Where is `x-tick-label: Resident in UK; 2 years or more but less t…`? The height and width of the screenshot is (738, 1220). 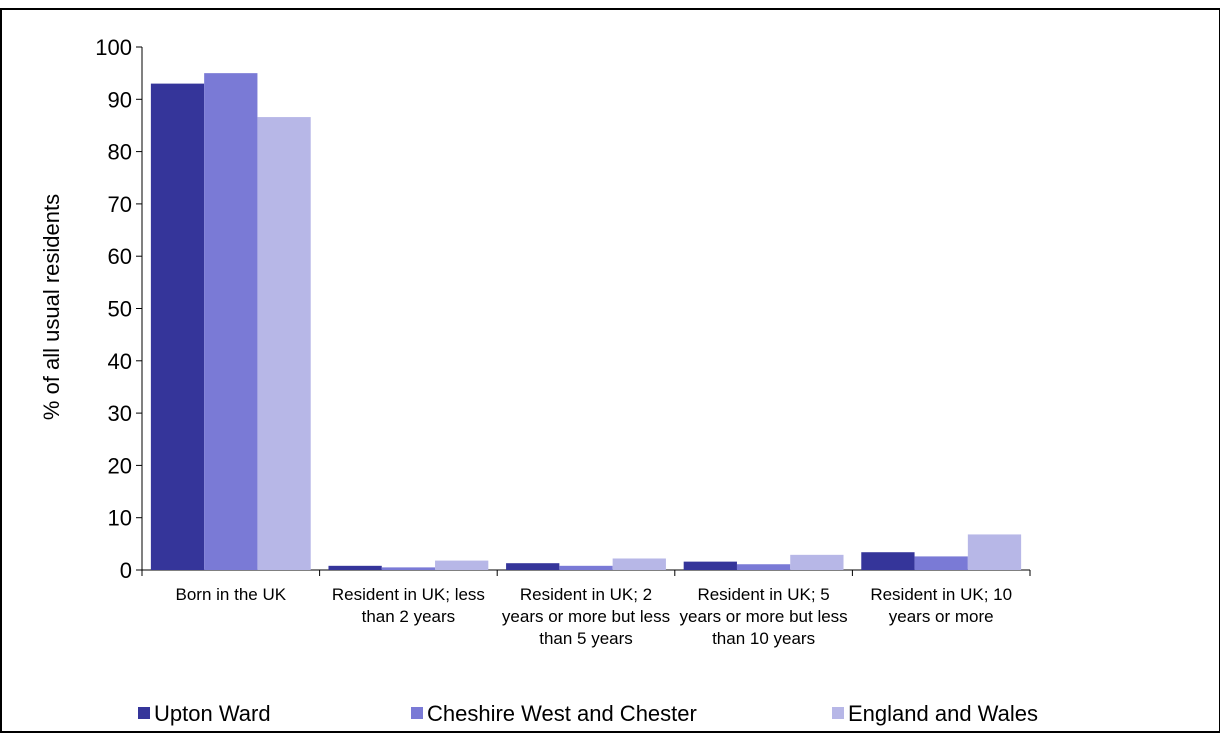 x-tick-label: Resident in UK; 2 years or more but less t… is located at coordinates (586, 616).